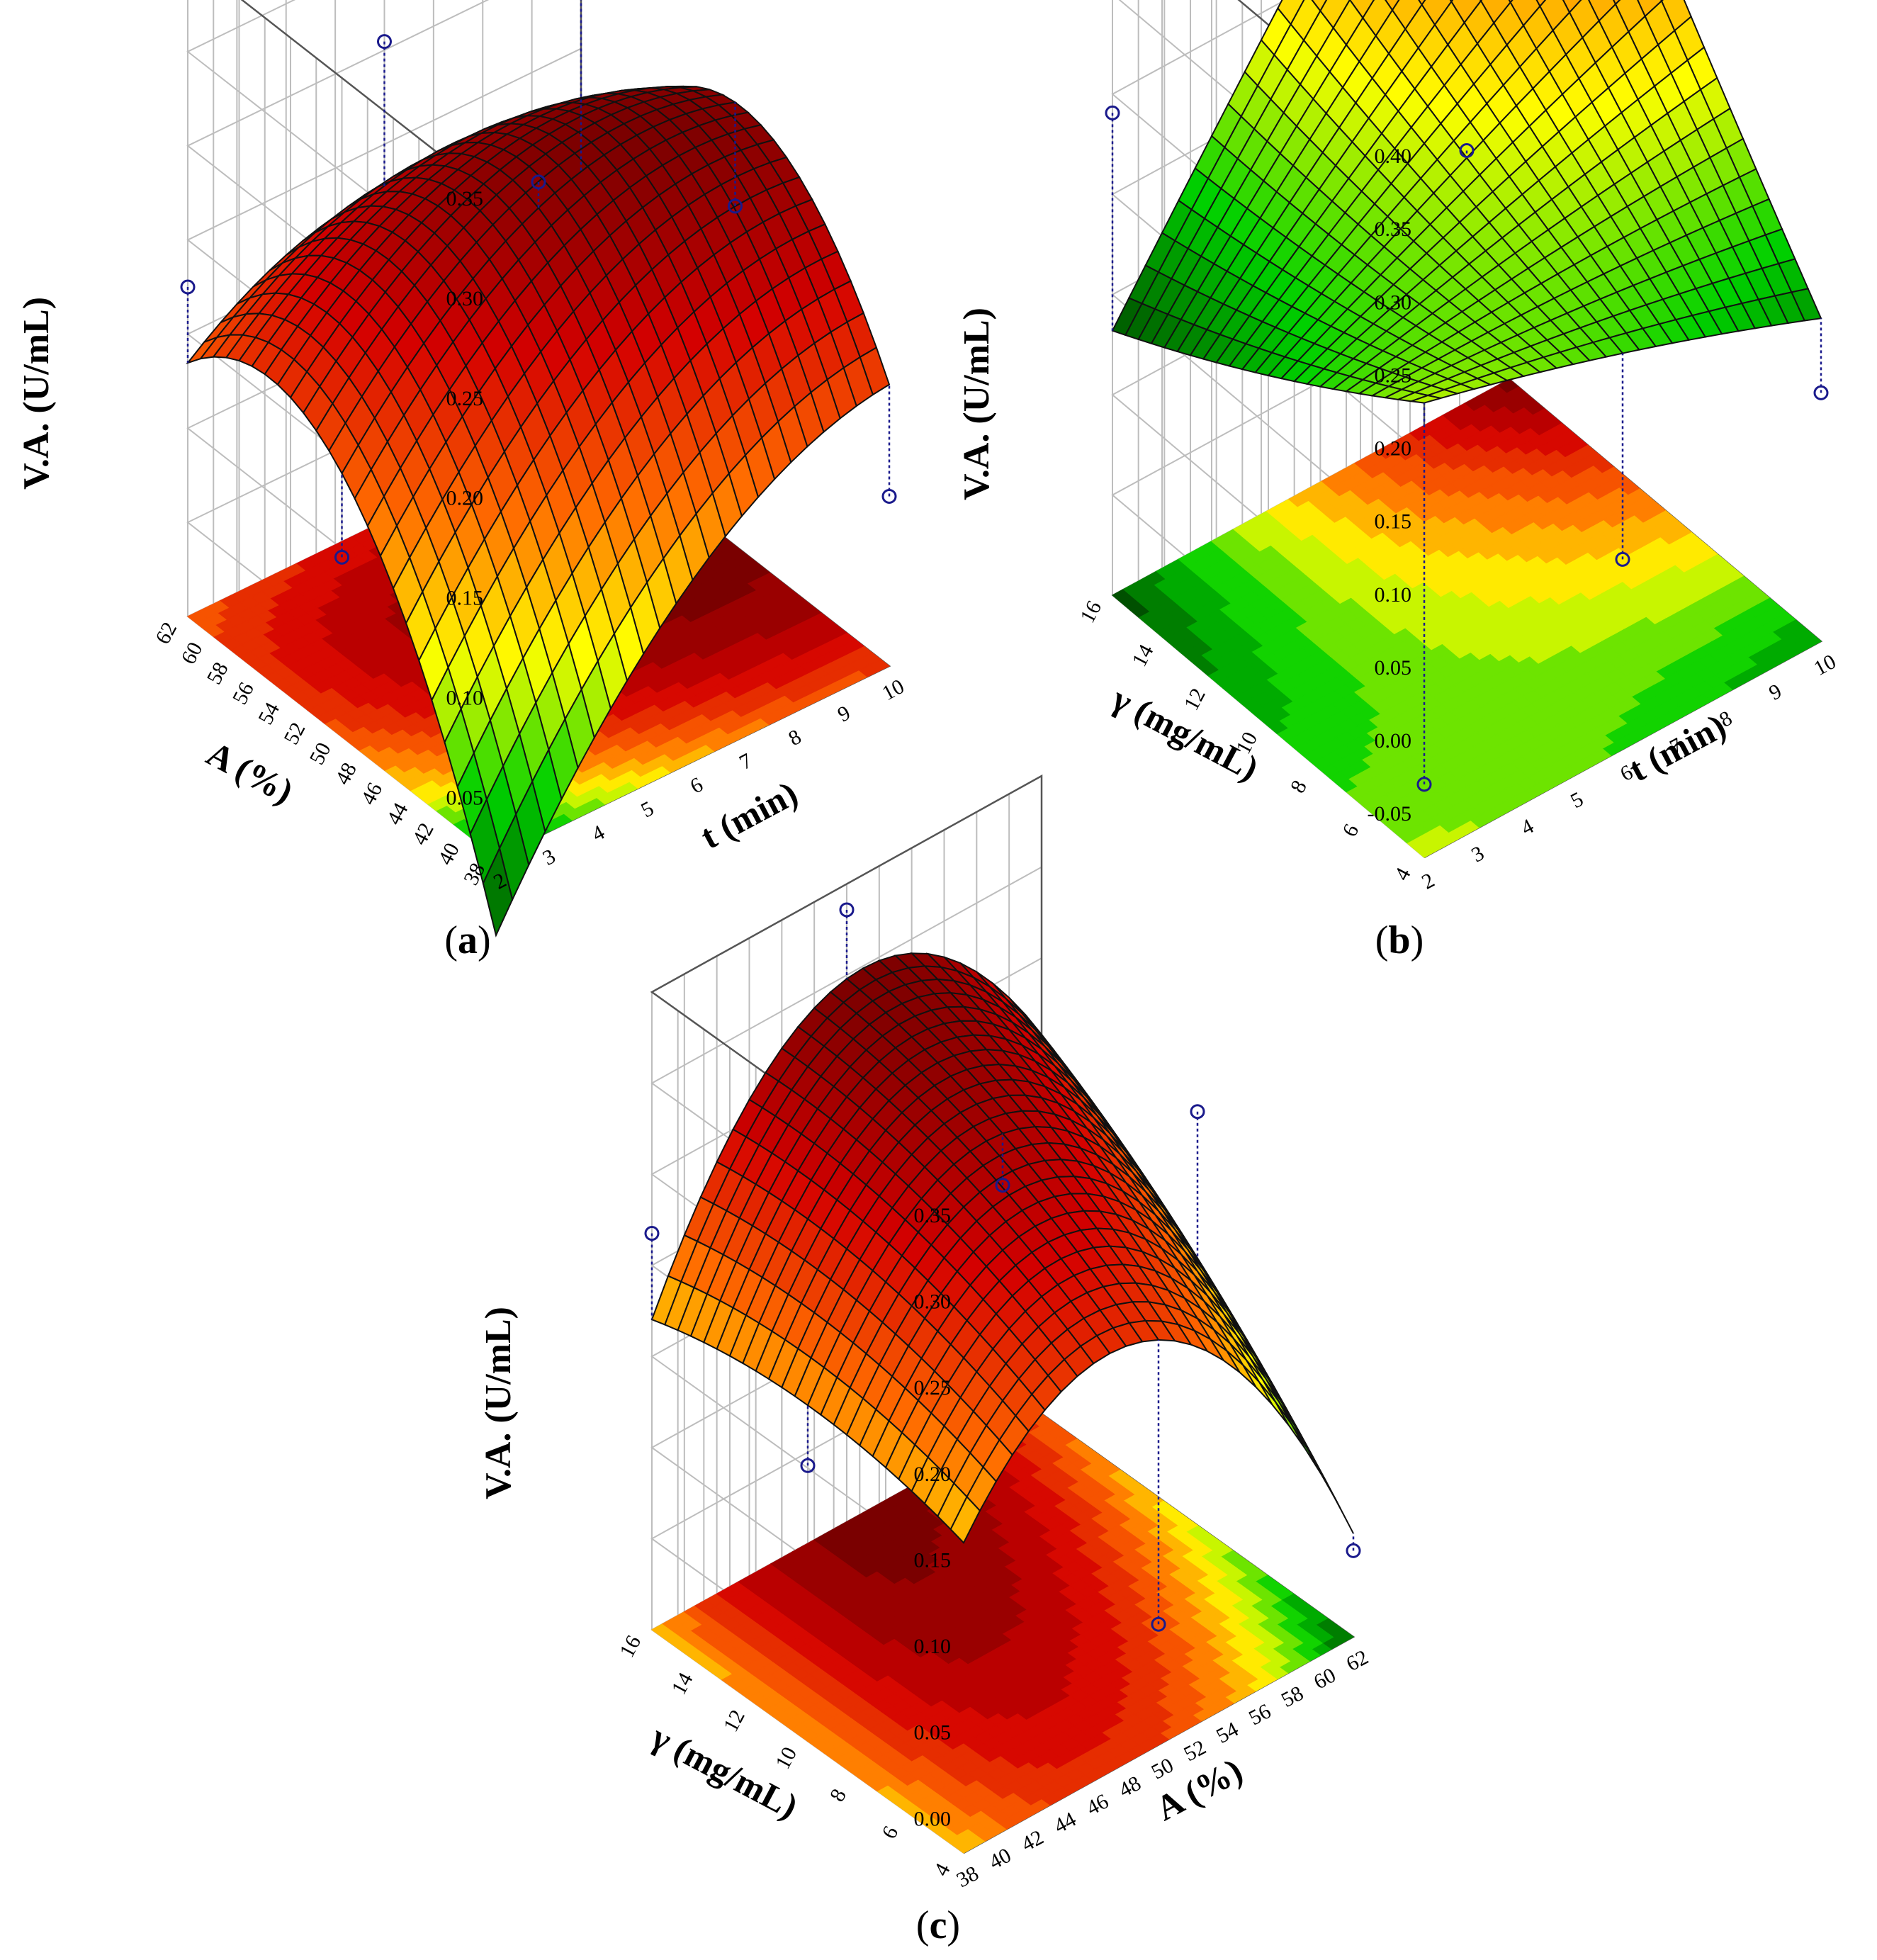  I want to click on x-tick-label: 50, so click(1163, 1769).